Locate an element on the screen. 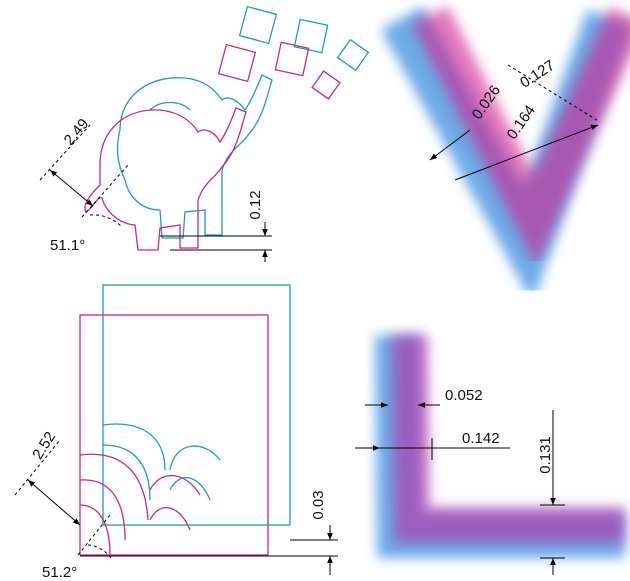 This screenshot has height=581, width=630. dimension-label: 0.142 is located at coordinates (481, 438).